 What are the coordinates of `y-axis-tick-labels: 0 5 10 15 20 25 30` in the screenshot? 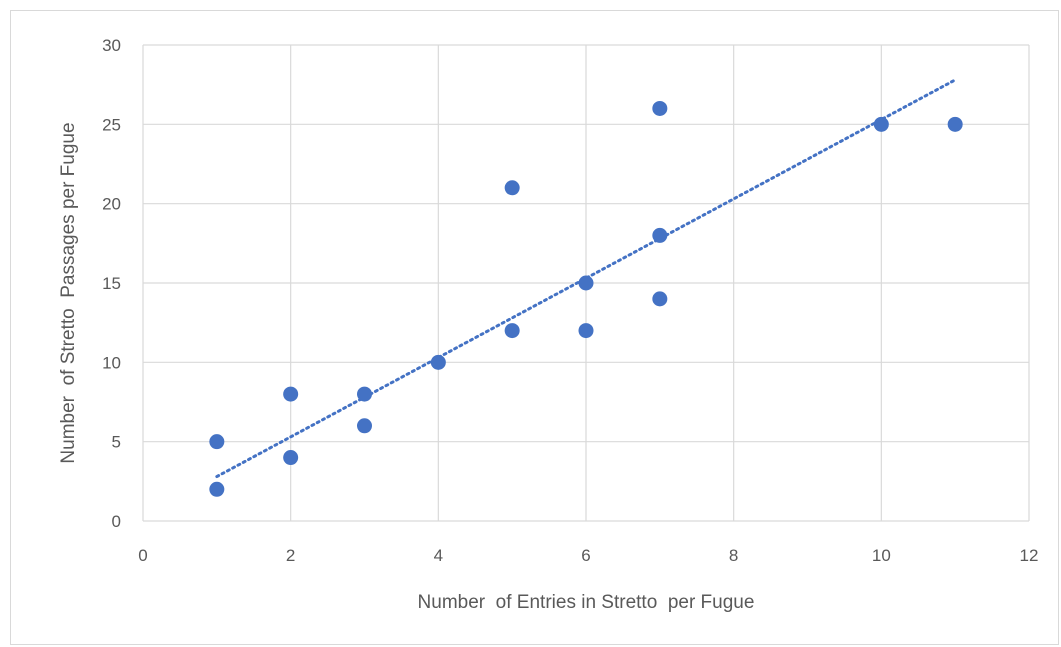 It's located at (111, 283).